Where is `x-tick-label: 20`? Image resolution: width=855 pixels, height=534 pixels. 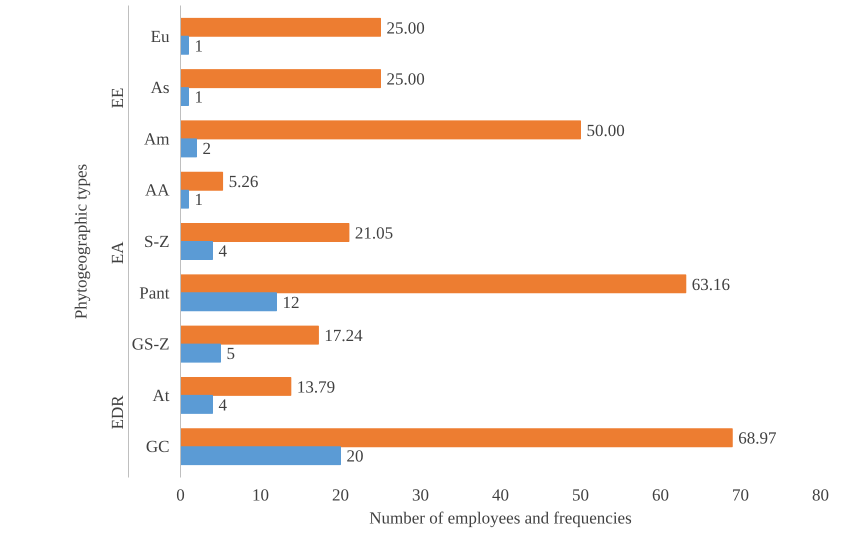
x-tick-label: 20 is located at coordinates (340, 495).